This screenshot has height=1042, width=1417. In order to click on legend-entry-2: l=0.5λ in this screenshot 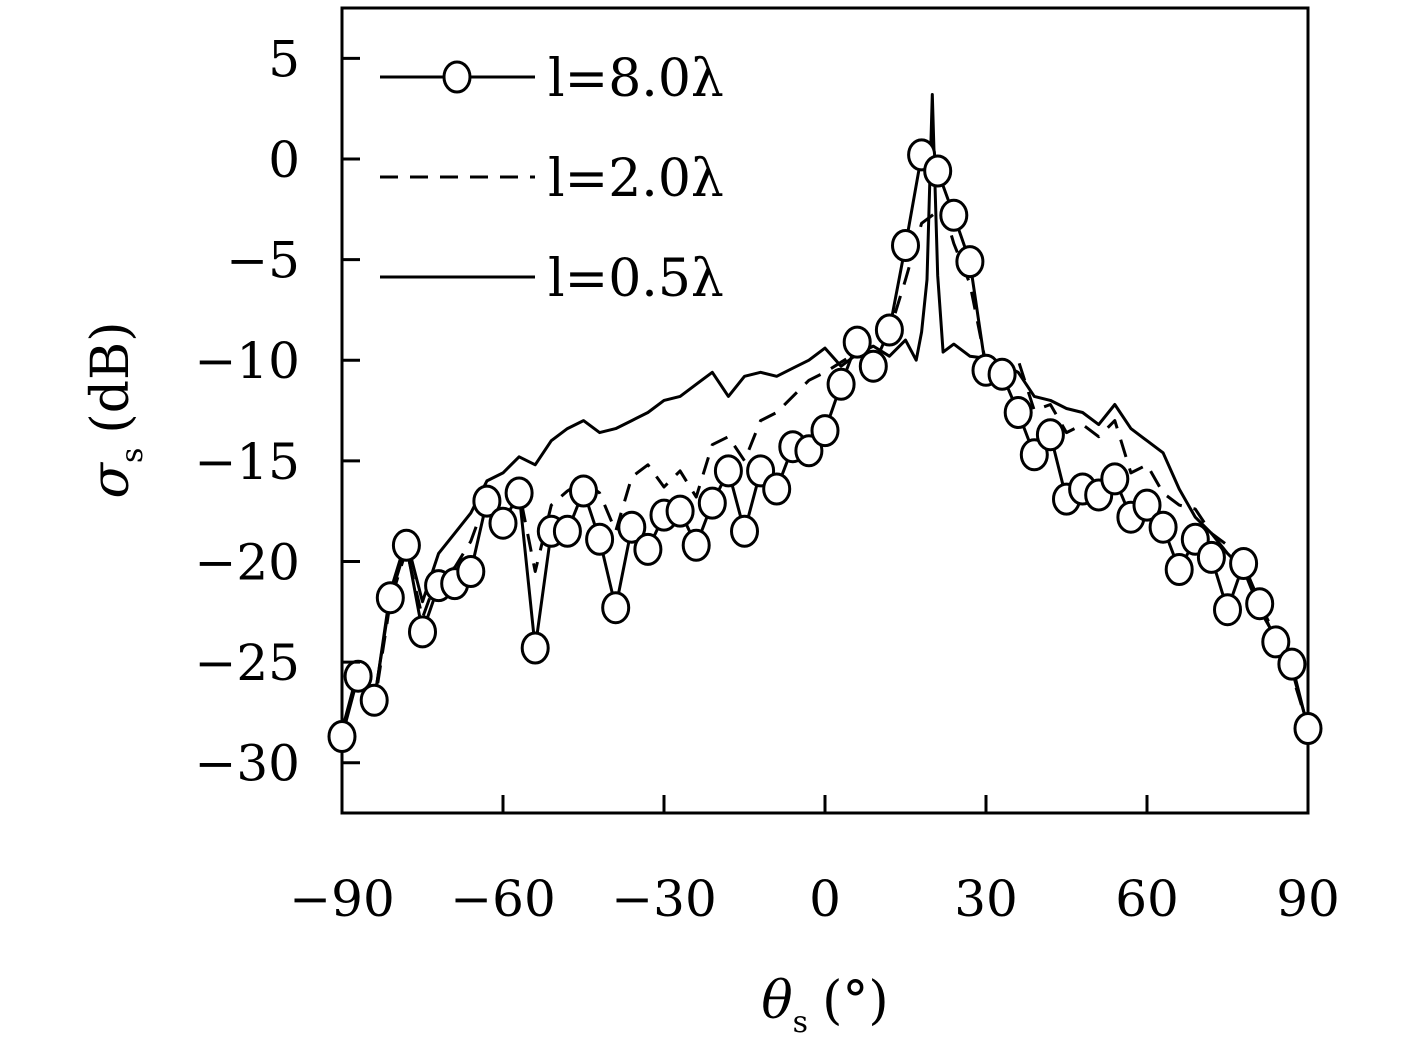, I will do `click(552, 279)`.